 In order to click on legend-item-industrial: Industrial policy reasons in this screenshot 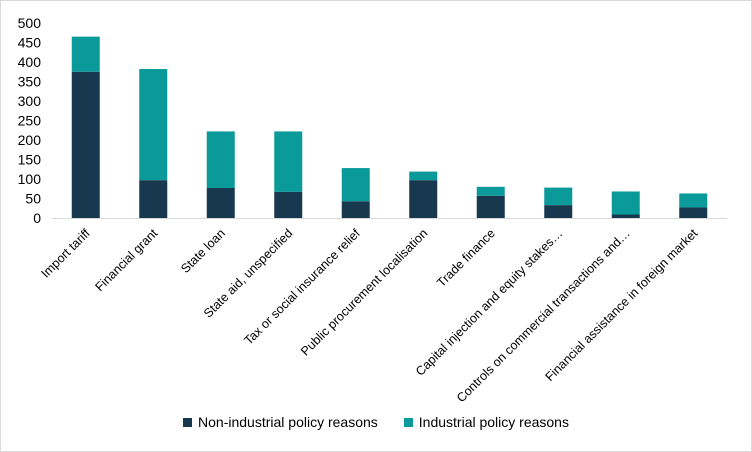, I will do `click(486, 422)`.